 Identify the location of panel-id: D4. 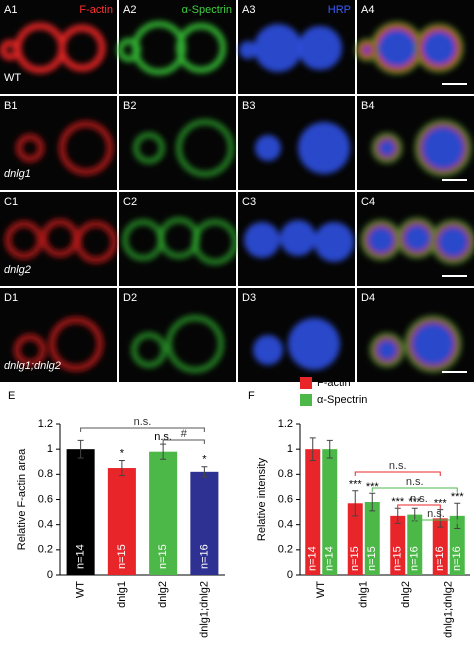
(368, 298).